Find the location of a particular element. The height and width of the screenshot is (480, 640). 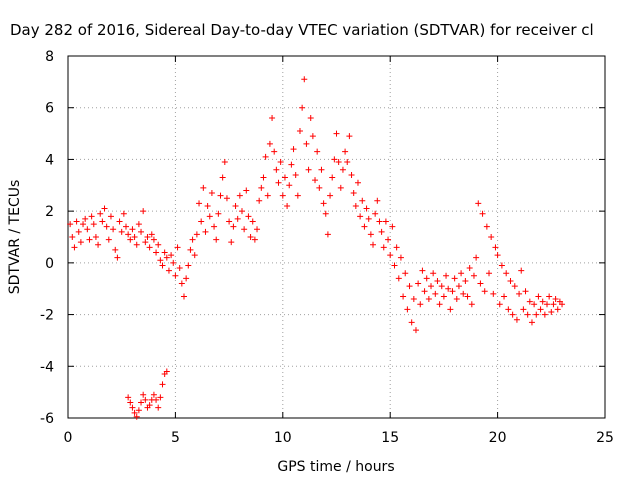

y-tick-label: 0 is located at coordinates (49, 264).